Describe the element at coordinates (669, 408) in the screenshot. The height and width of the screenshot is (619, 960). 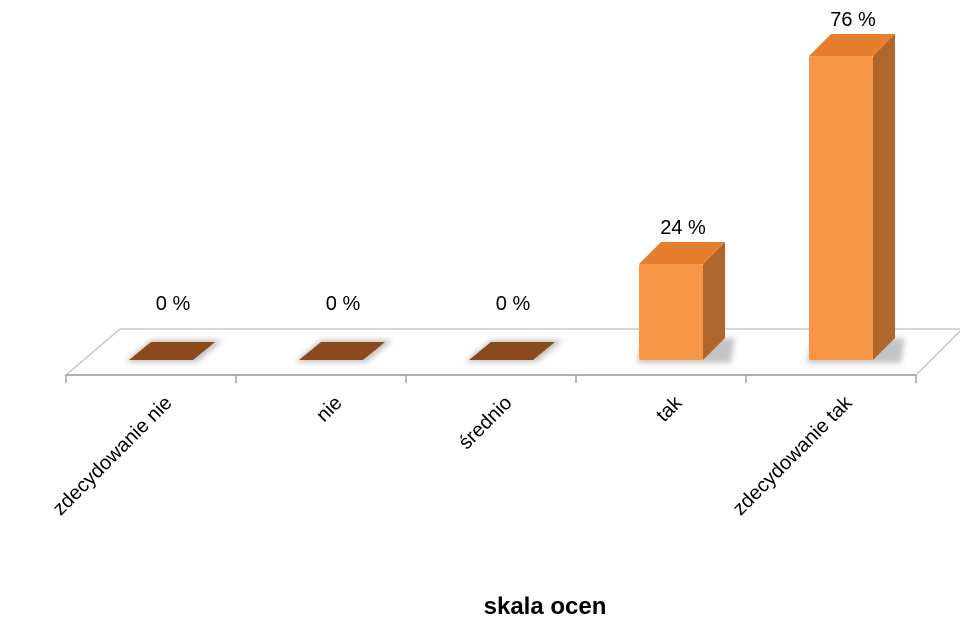
I see `category-label: tak` at that location.